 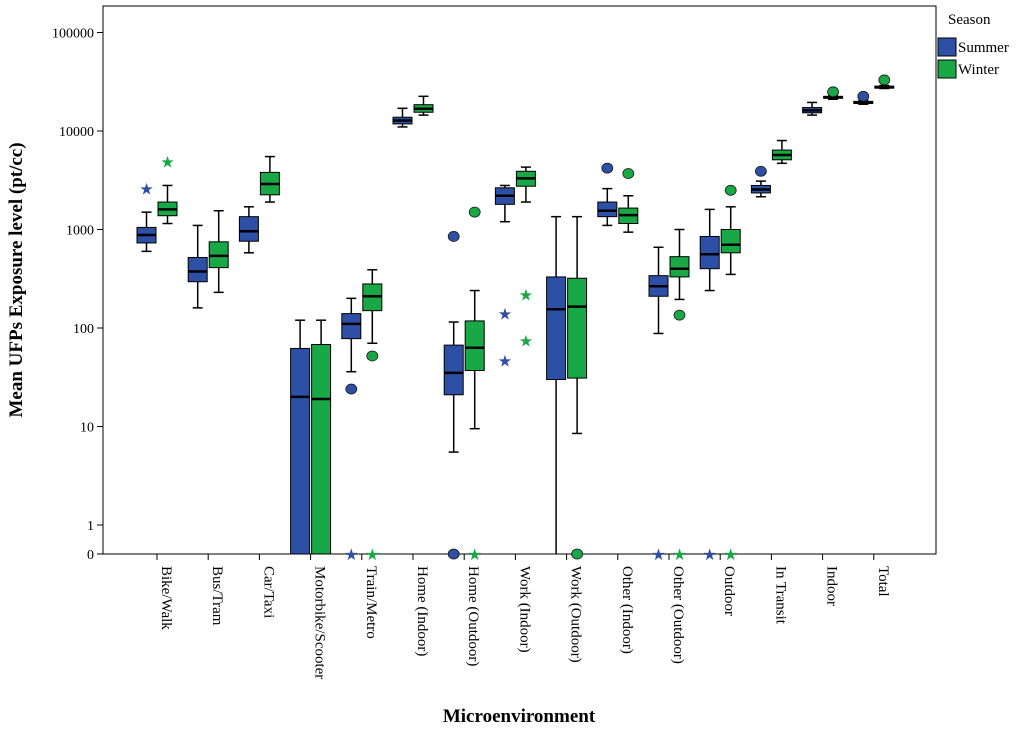 I want to click on y-tick-label: 100000, so click(x=73, y=34).